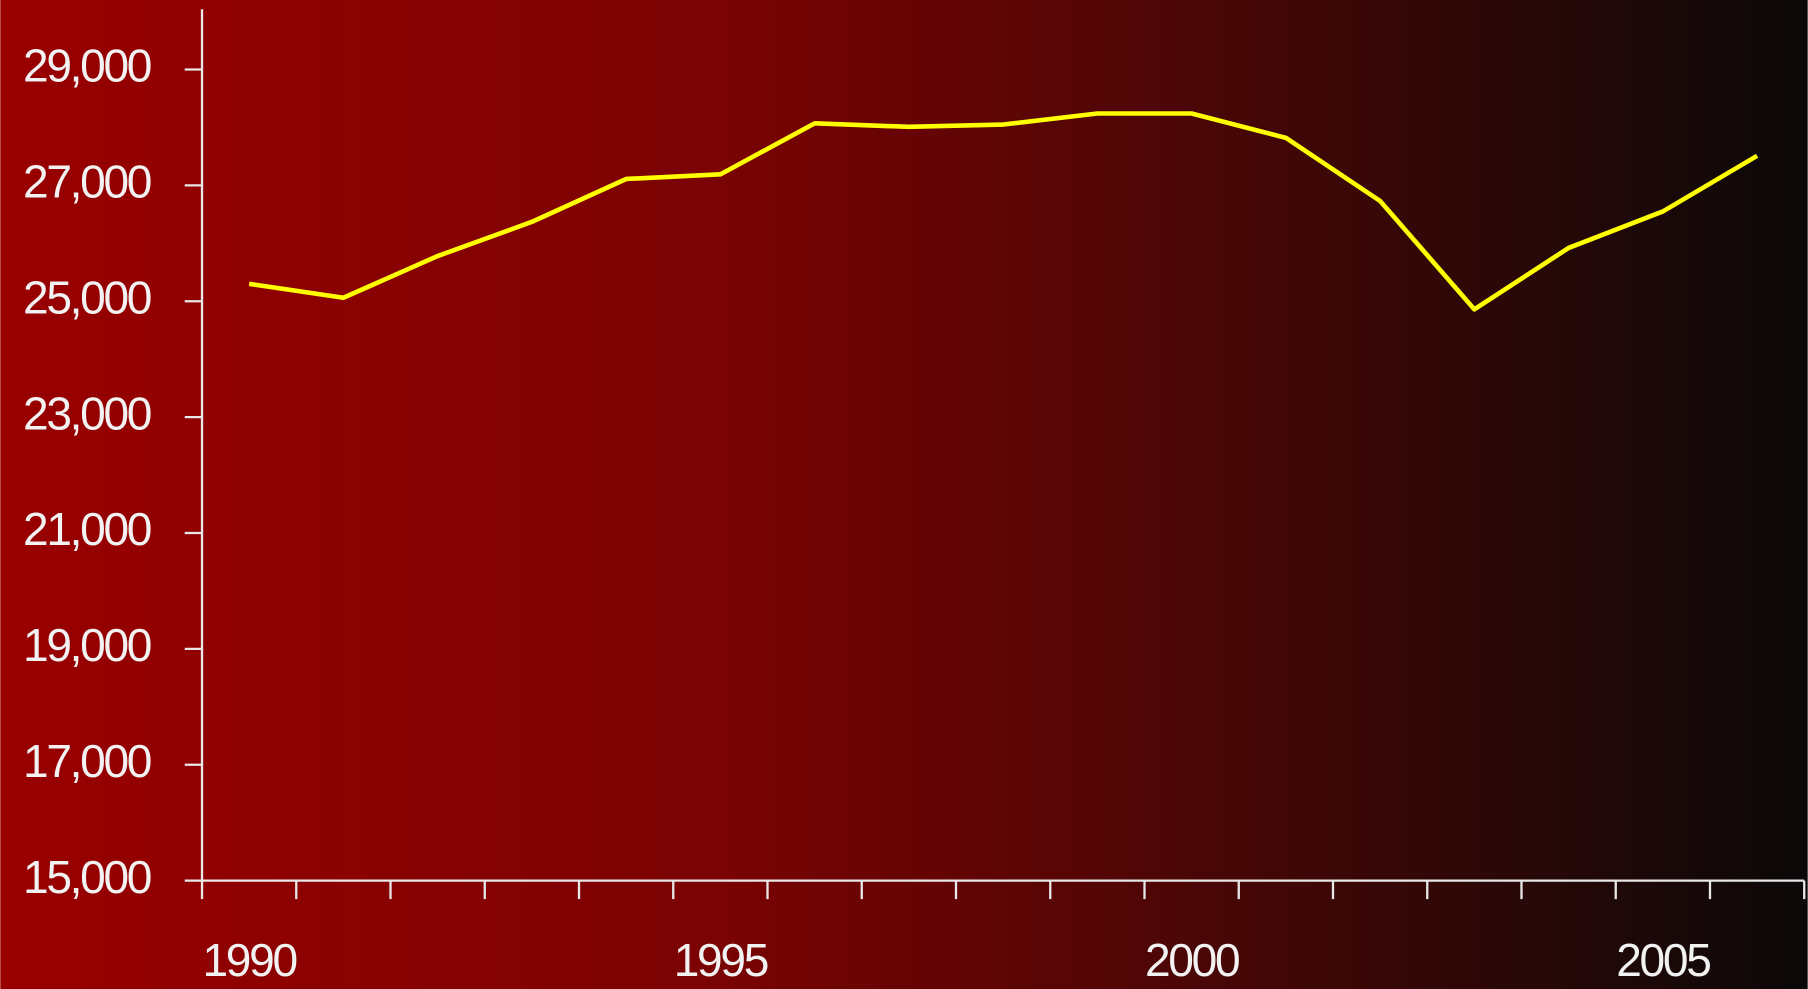 The image size is (1808, 989). I want to click on y-tick-label: 19,000, so click(87, 645).